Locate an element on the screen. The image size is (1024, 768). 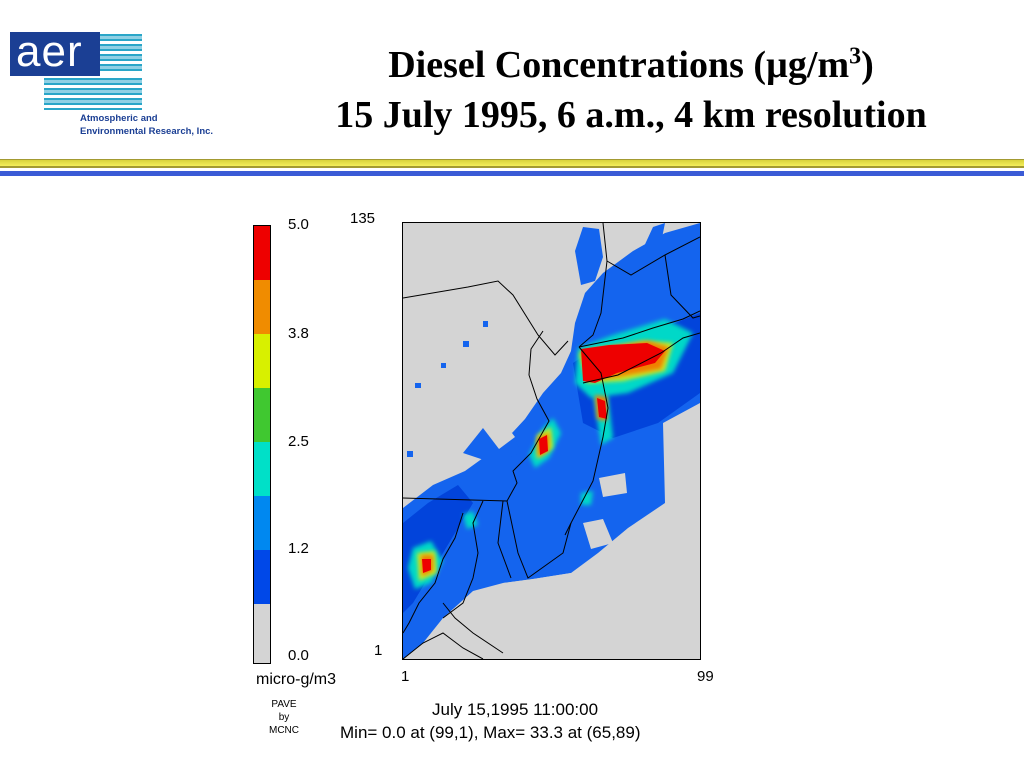
y-axis-top-label: 135 is located at coordinates (363, 218).